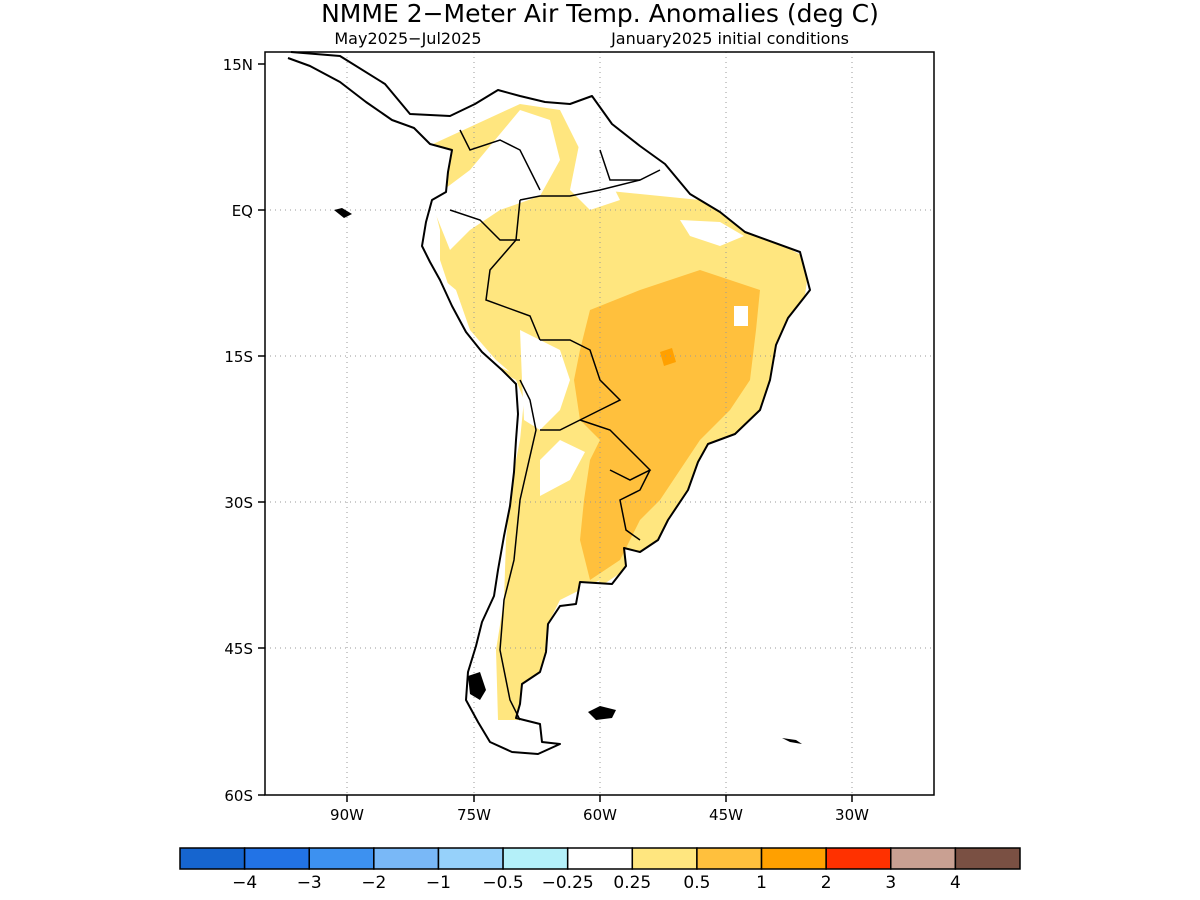  What do you see at coordinates (477, 686) in the screenshot?
I see `chiloe-fjords` at bounding box center [477, 686].